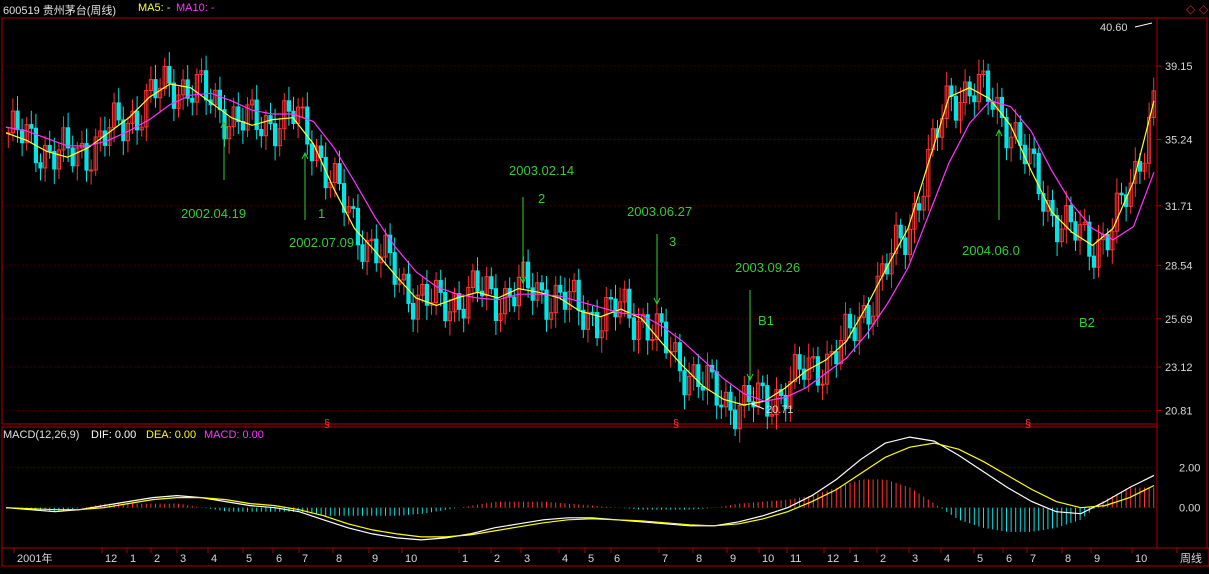 The image size is (1209, 574). I want to click on x-tick-label: 5, so click(249, 559).